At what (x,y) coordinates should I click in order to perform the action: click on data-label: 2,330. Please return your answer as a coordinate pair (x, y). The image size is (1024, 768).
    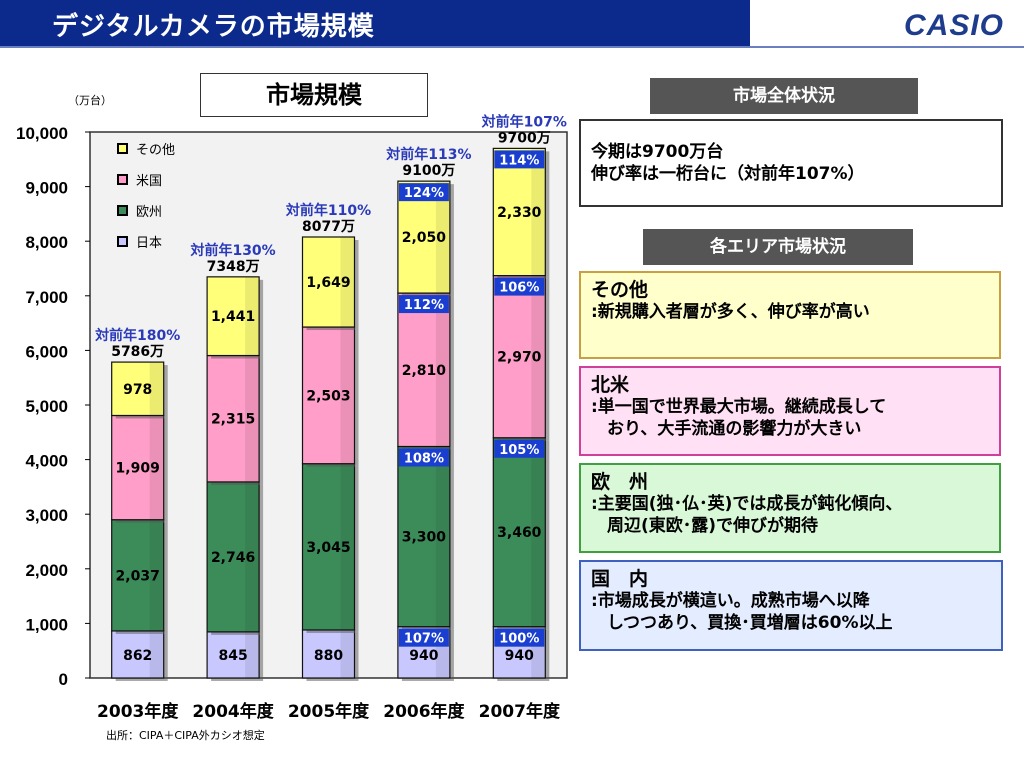
    Looking at the image, I should click on (519, 213).